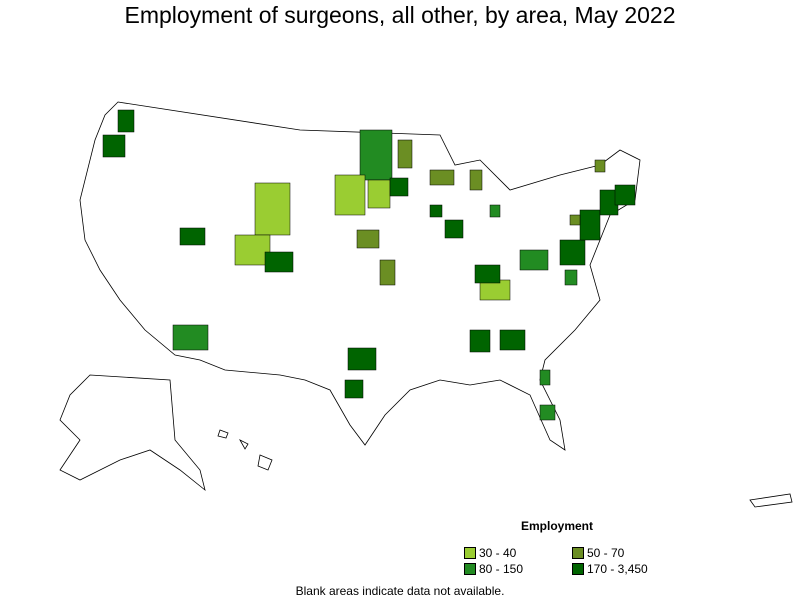 Image resolution: width=800 pixels, height=600 pixels. I want to click on legend-item: 30 - 40, so click(490, 553).